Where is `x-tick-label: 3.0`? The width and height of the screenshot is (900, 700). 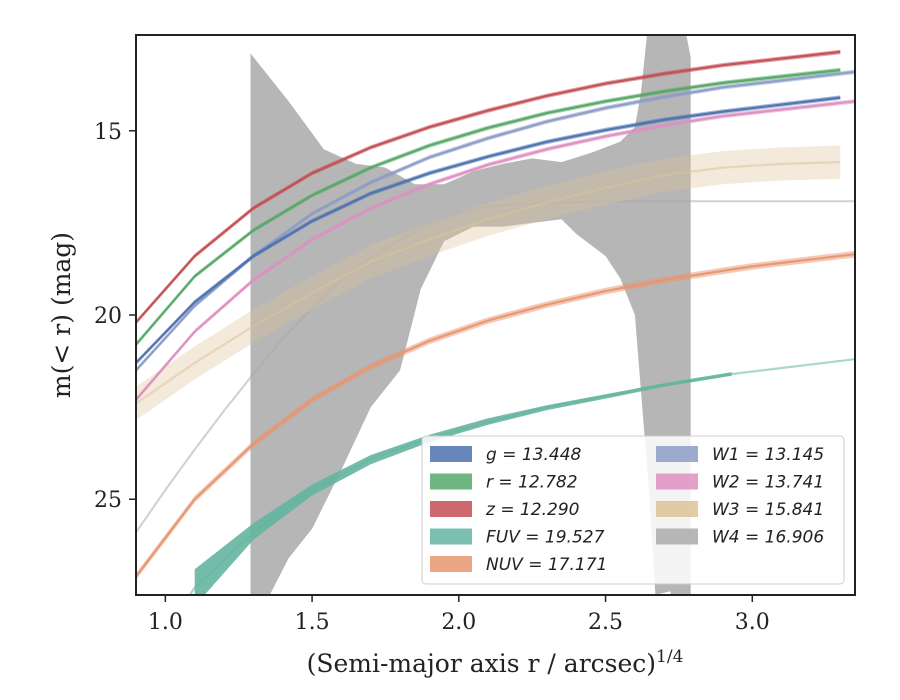 x-tick-label: 3.0 is located at coordinates (752, 622).